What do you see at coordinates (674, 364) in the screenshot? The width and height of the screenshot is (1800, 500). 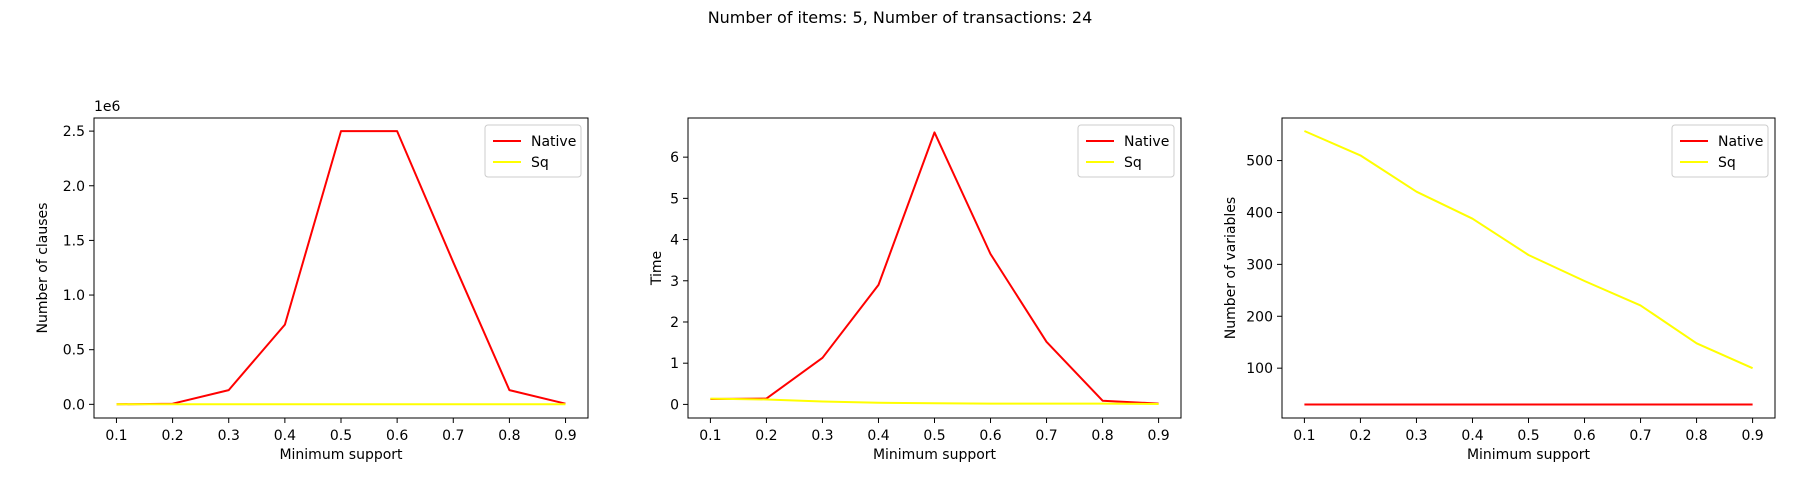 I see `y-tick-label: 1` at bounding box center [674, 364].